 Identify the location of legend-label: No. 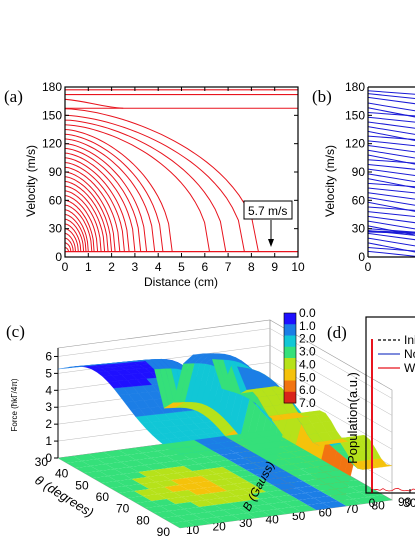
(409, 354).